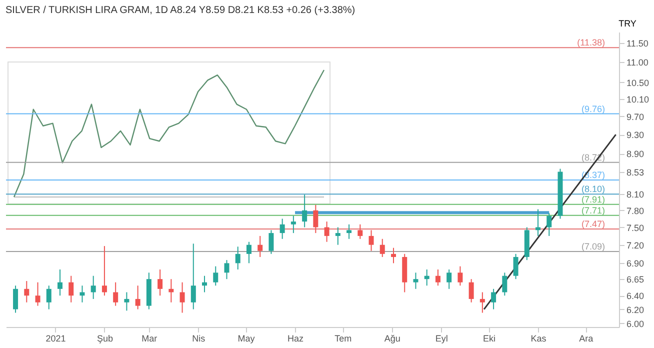 This screenshot has height=348, width=654. Describe the element at coordinates (635, 323) in the screenshot. I see `y-tick-label: 6.00` at that location.